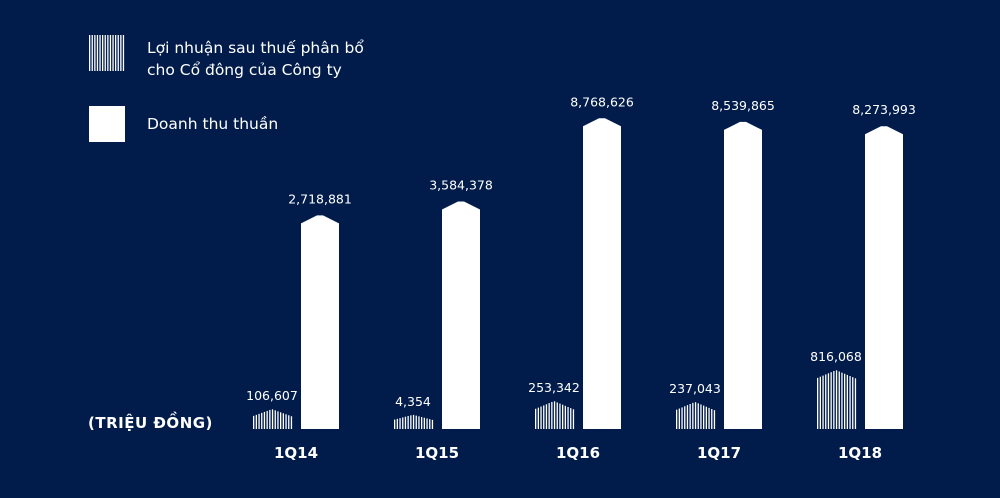 Image resolution: width=1000 pixels, height=498 pixels. Describe the element at coordinates (695, 388) in the screenshot. I see `label-profit-1Q17: 237,043` at that location.